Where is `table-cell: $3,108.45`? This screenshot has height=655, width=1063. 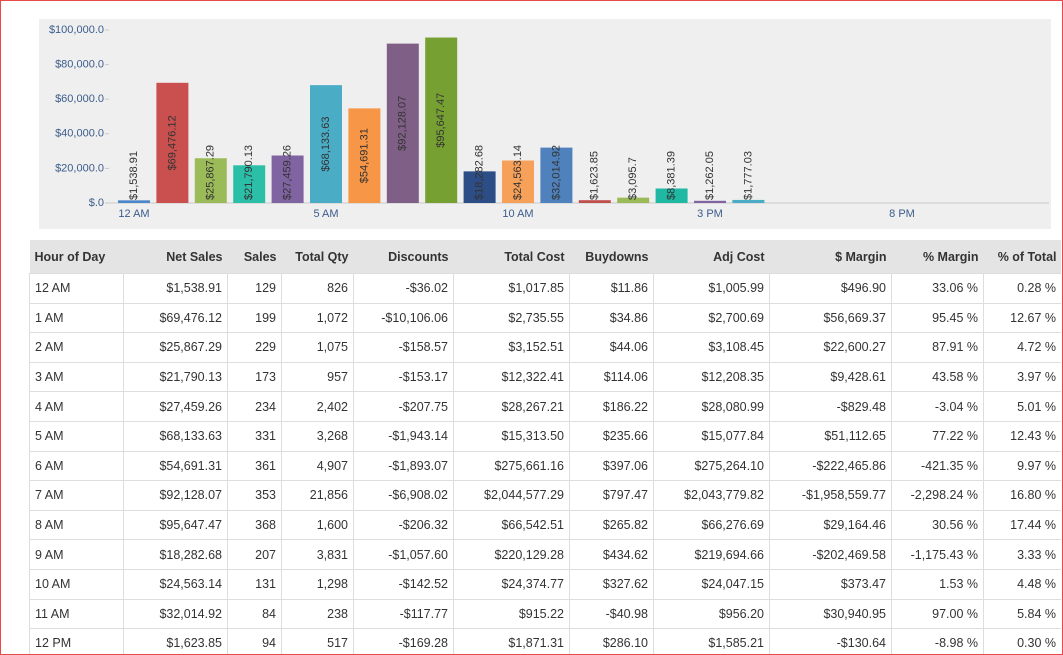 table-cell: $3,108.45 is located at coordinates (711, 347).